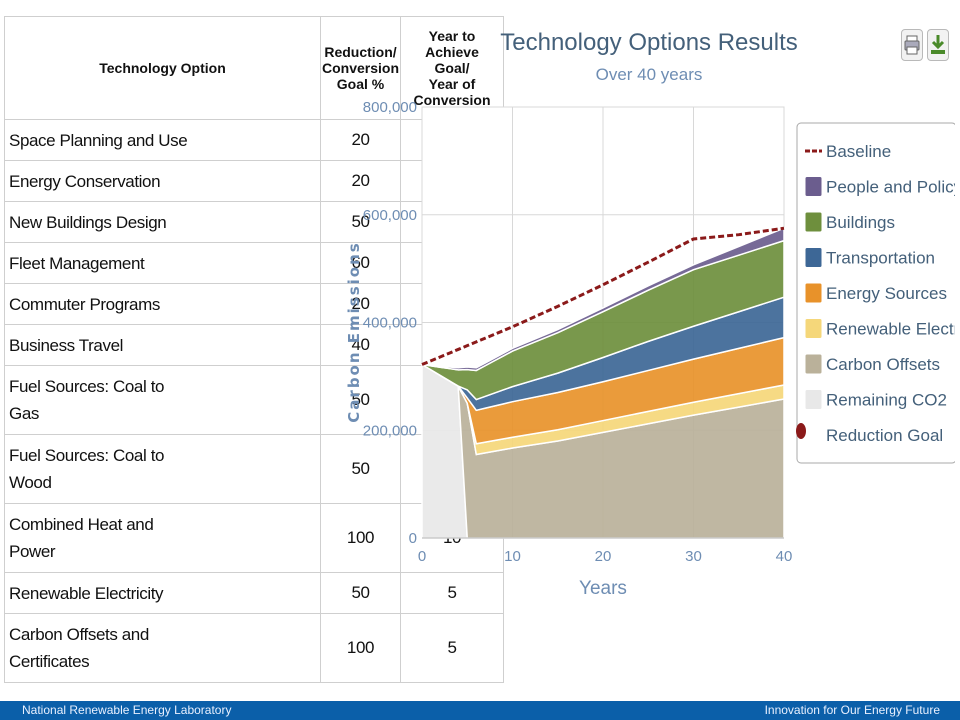  I want to click on technology-option-cell: Fleet Management, so click(162, 263).